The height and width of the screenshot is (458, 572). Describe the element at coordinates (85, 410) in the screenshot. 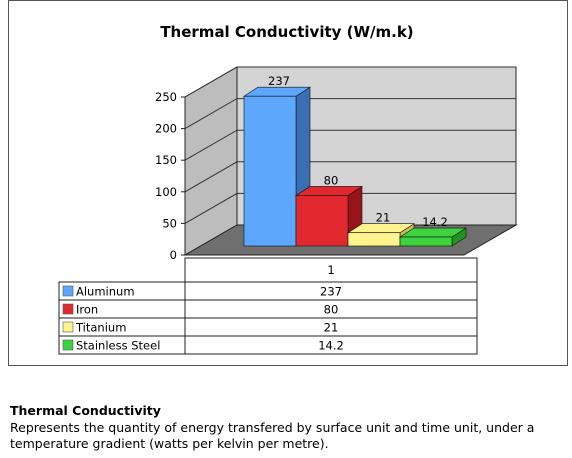

I see `caption-title: Thermal Conductivity` at that location.